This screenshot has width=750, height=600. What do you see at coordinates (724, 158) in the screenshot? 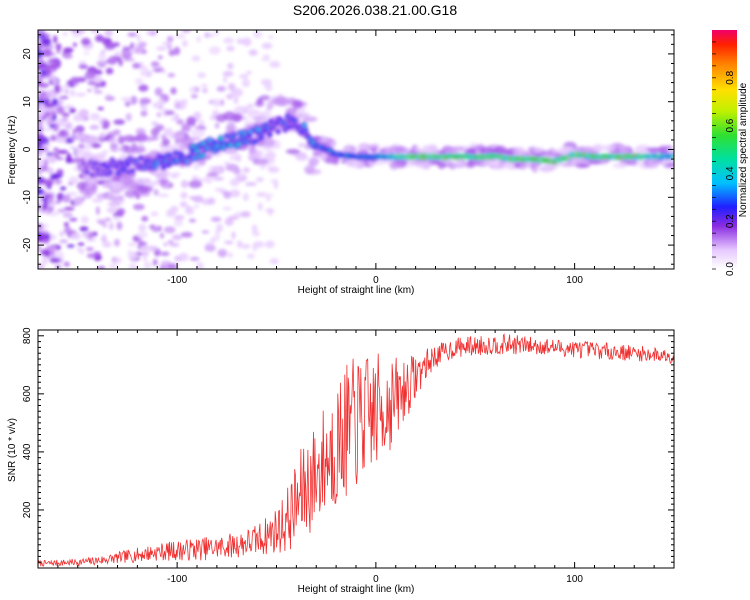
I see `colorbar-ticks: 0.0 0.2 0.4 0.6 0.8` at bounding box center [724, 158].